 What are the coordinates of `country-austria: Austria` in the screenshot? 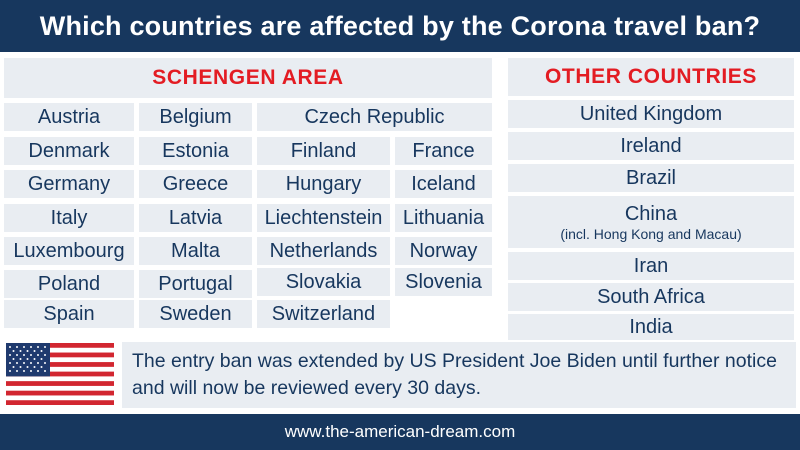 It's located at (69, 117).